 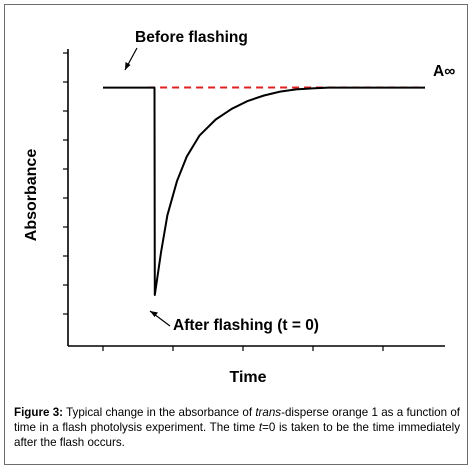 I want to click on x-ticks, so click(x=243, y=348).